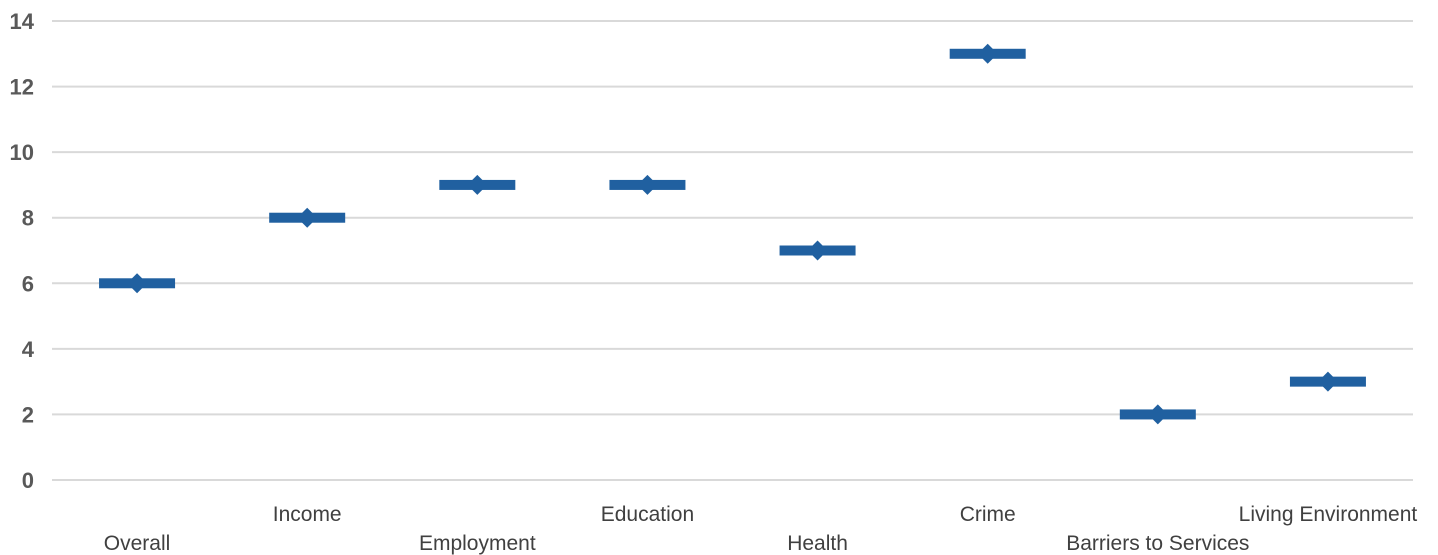  I want to click on data-point-education, so click(647, 184).